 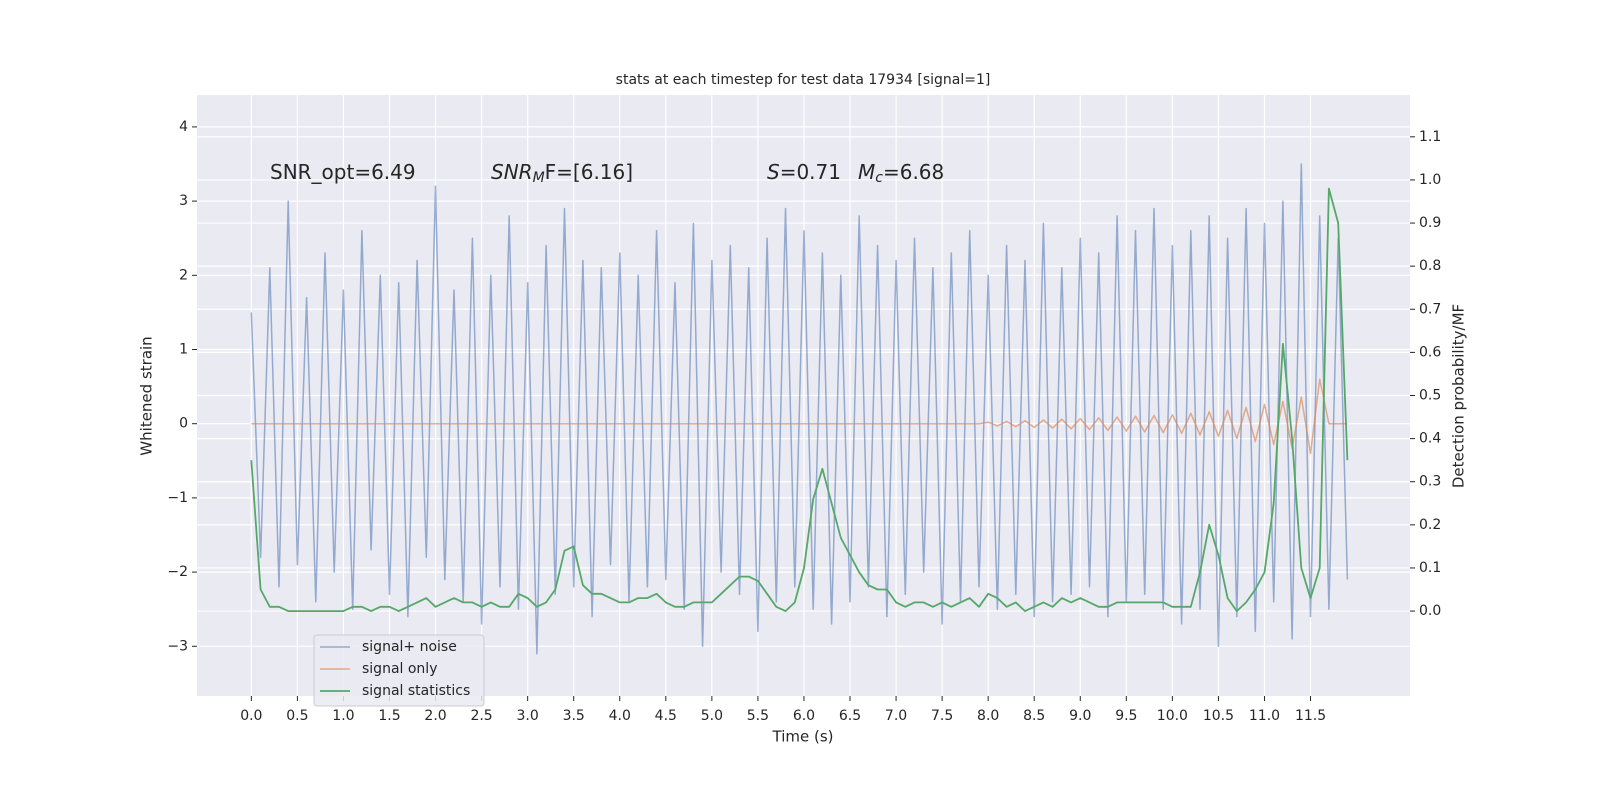 I want to click on x-tick-label: 9.0, so click(x=1080, y=716).